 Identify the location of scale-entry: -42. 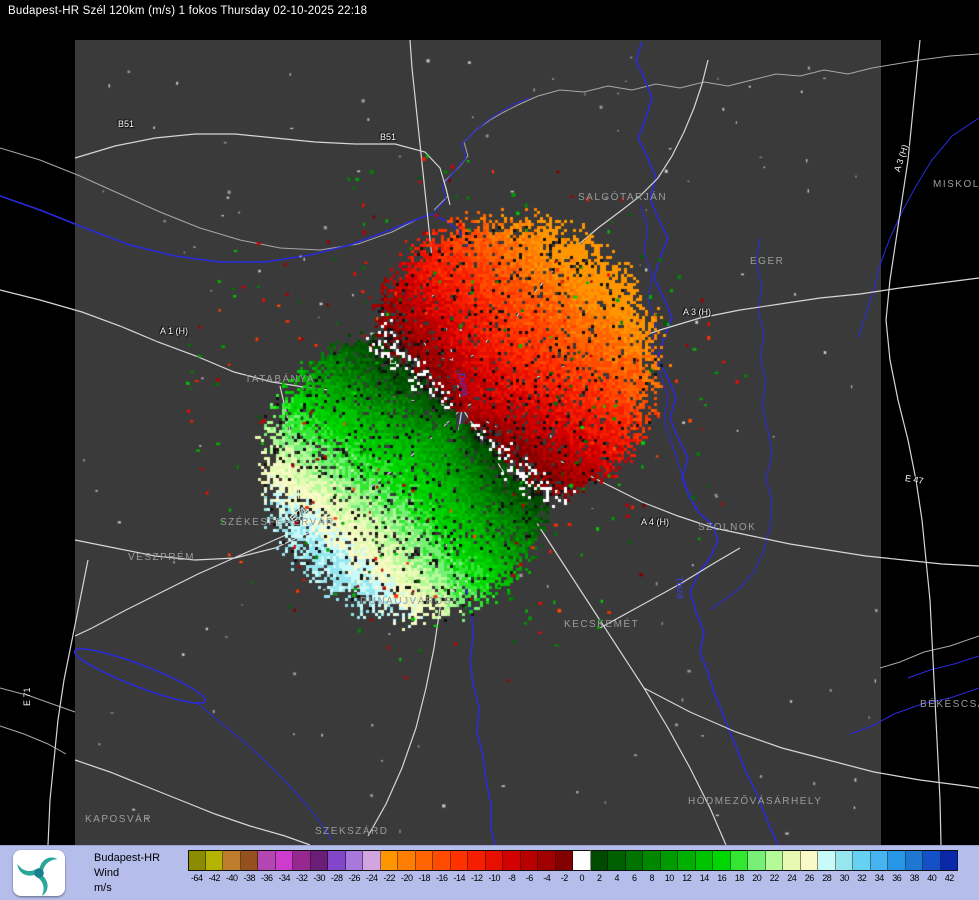
(214, 866).